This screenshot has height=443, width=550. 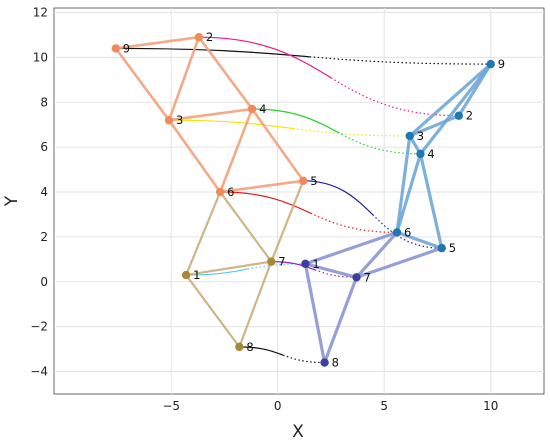 What do you see at coordinates (249, 347) in the screenshot?
I see `left-bottom-node-label-8: 8` at bounding box center [249, 347].